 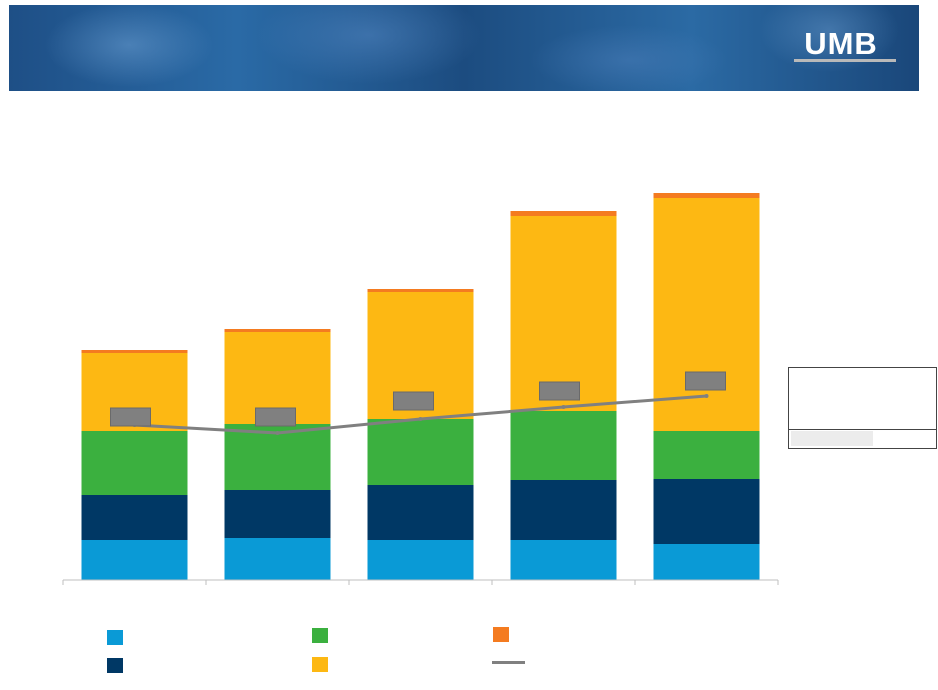 I want to click on side-box-shaded-cell, so click(x=832, y=438).